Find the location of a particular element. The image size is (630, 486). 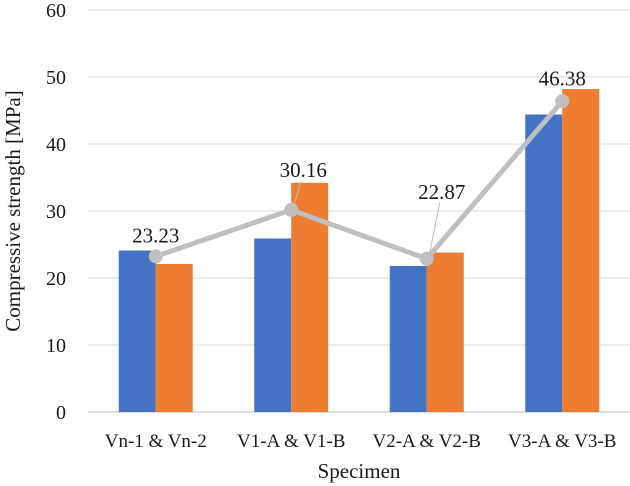

y-tick-label: 50 is located at coordinates (56, 78).